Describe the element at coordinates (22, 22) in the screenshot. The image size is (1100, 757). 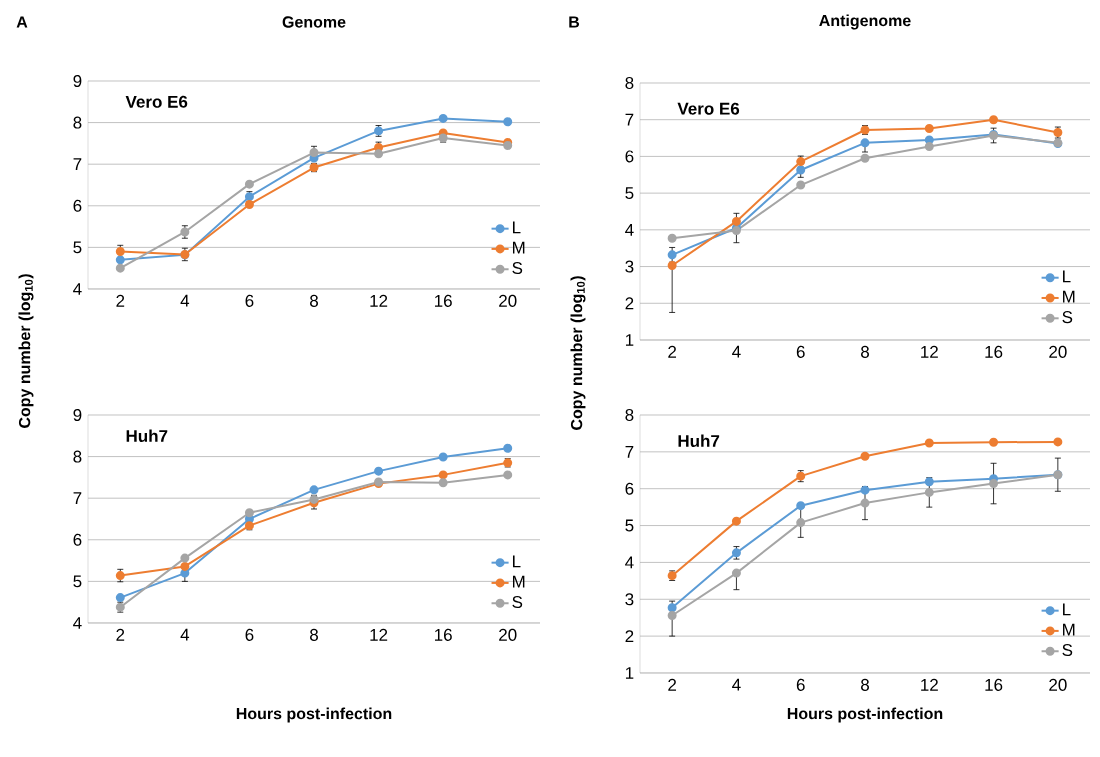
I see `text: A` at that location.